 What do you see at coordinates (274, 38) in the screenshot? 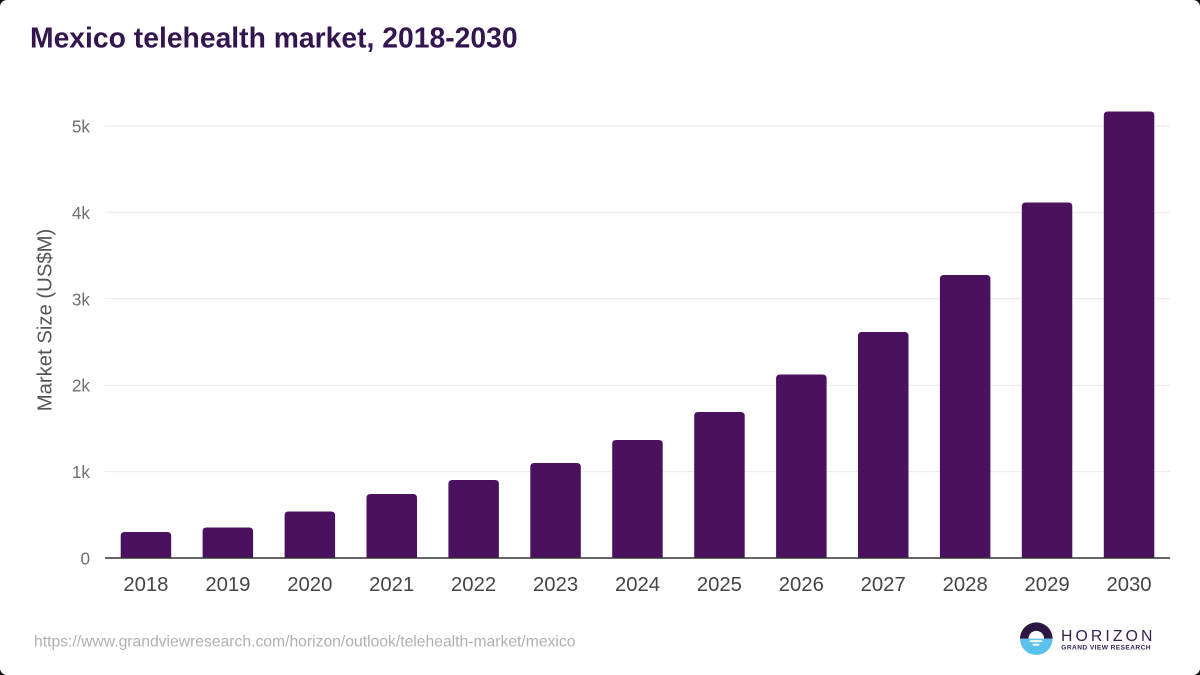
I see `svg-text:Mexico telehealth market, 2018: Mexico telehealth market, 2018-2030` at bounding box center [274, 38].